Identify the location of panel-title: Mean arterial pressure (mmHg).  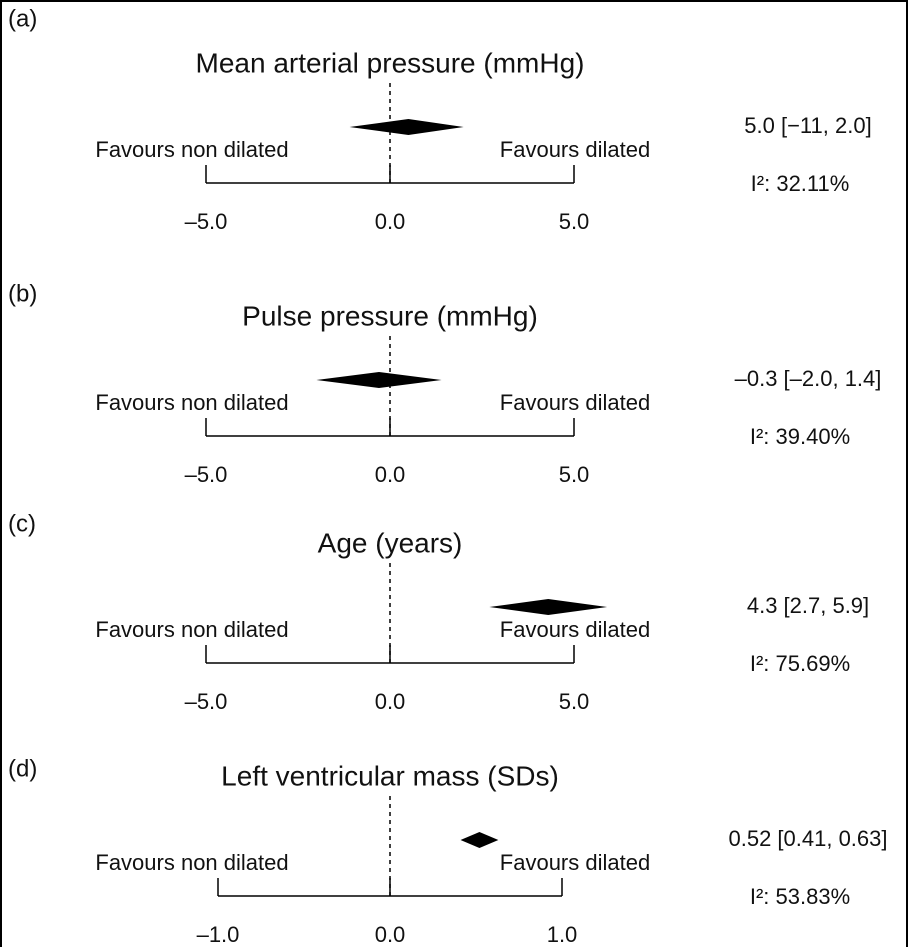
(390, 62).